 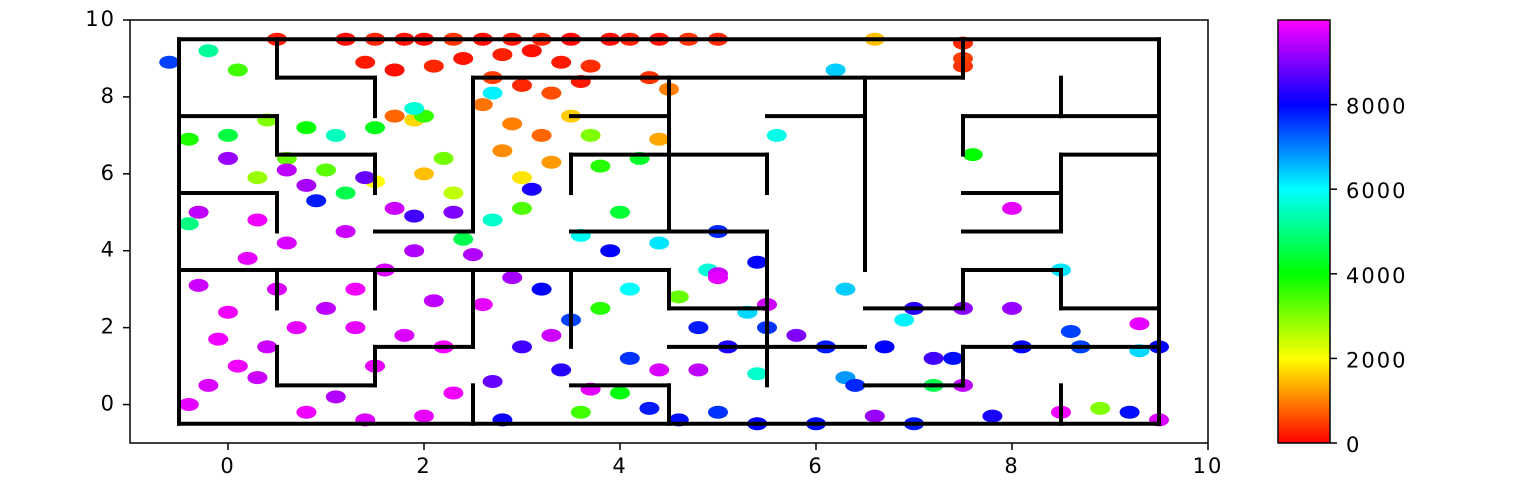 What do you see at coordinates (423, 466) in the screenshot?
I see `x-tick-label: 2` at bounding box center [423, 466].